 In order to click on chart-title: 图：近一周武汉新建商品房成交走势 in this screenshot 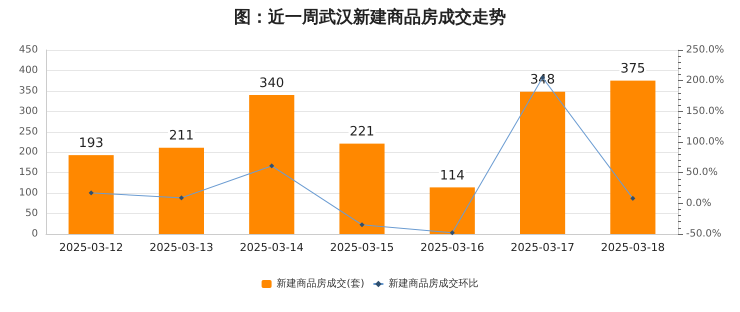, I will do `click(370, 18)`.